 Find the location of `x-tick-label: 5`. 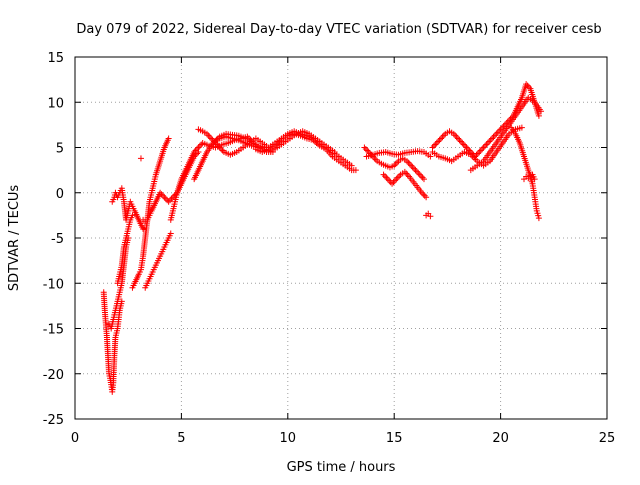

x-tick-label: 5 is located at coordinates (181, 438).